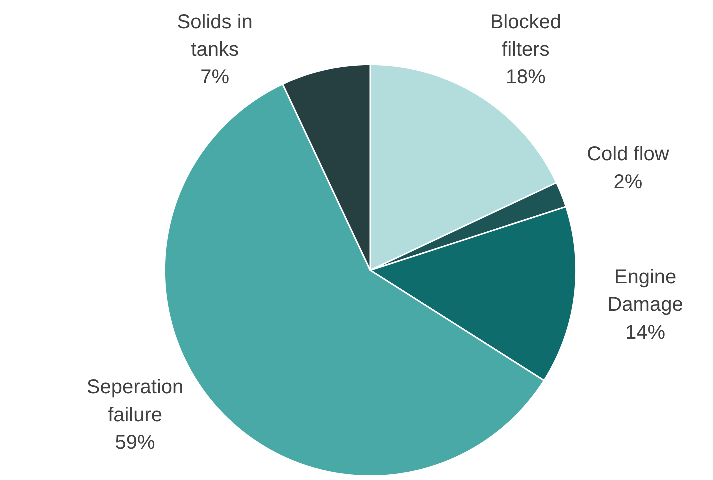 This screenshot has width=713, height=480. What do you see at coordinates (526, 36) in the screenshot?
I see `slice-label: Blocked filters` at bounding box center [526, 36].